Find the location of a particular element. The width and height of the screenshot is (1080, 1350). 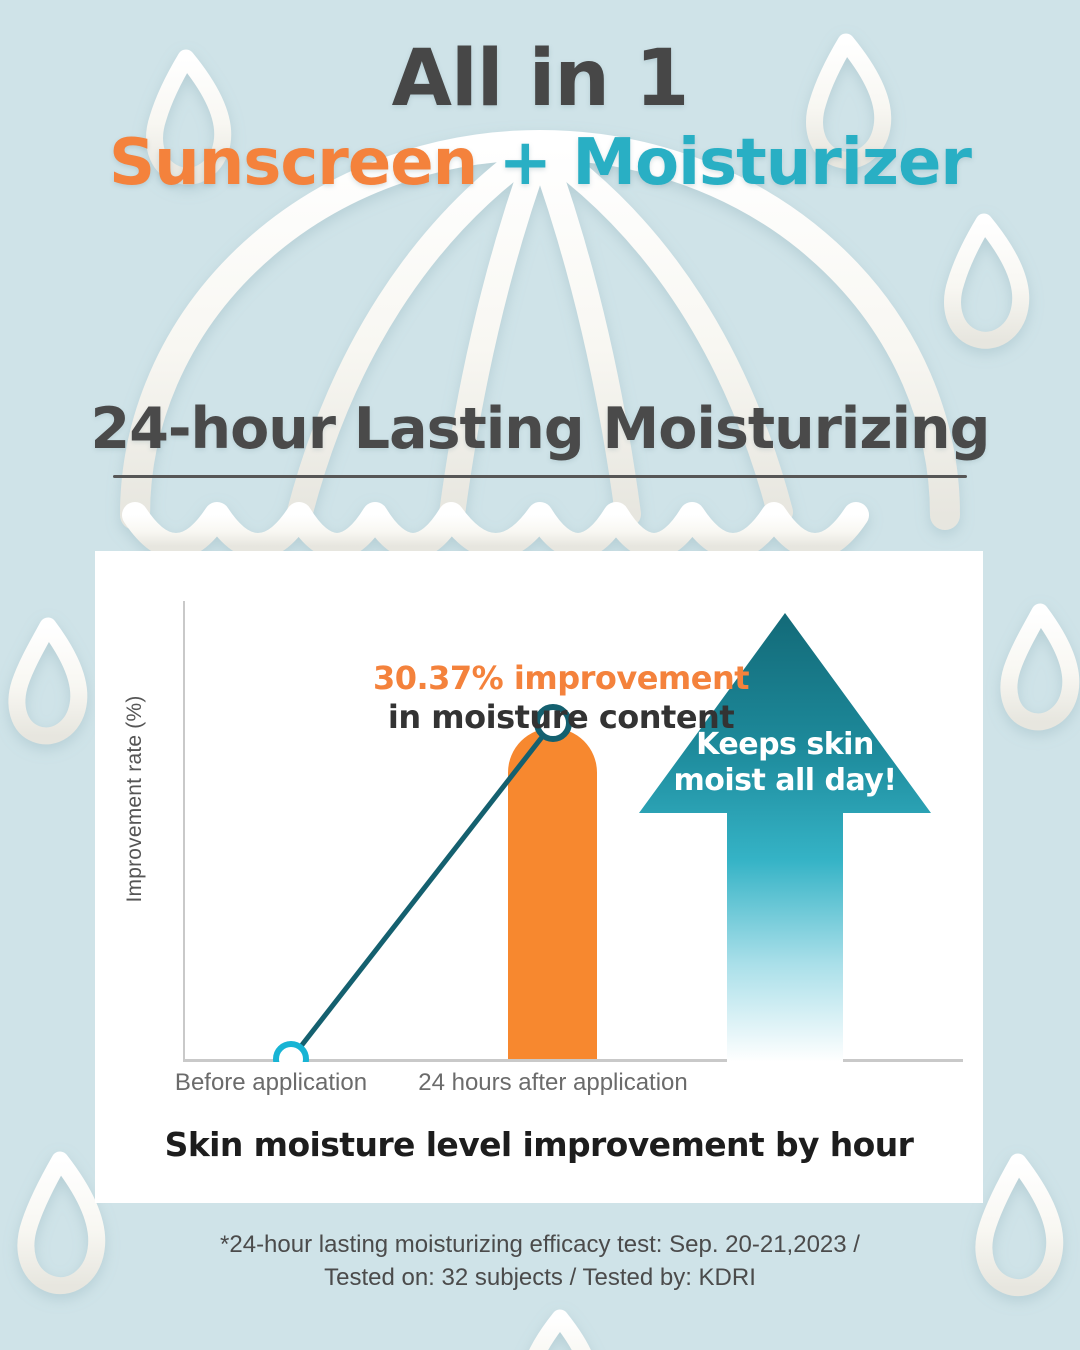

headline-combo: Sunscreen + Moisturizer is located at coordinates (540, 163).